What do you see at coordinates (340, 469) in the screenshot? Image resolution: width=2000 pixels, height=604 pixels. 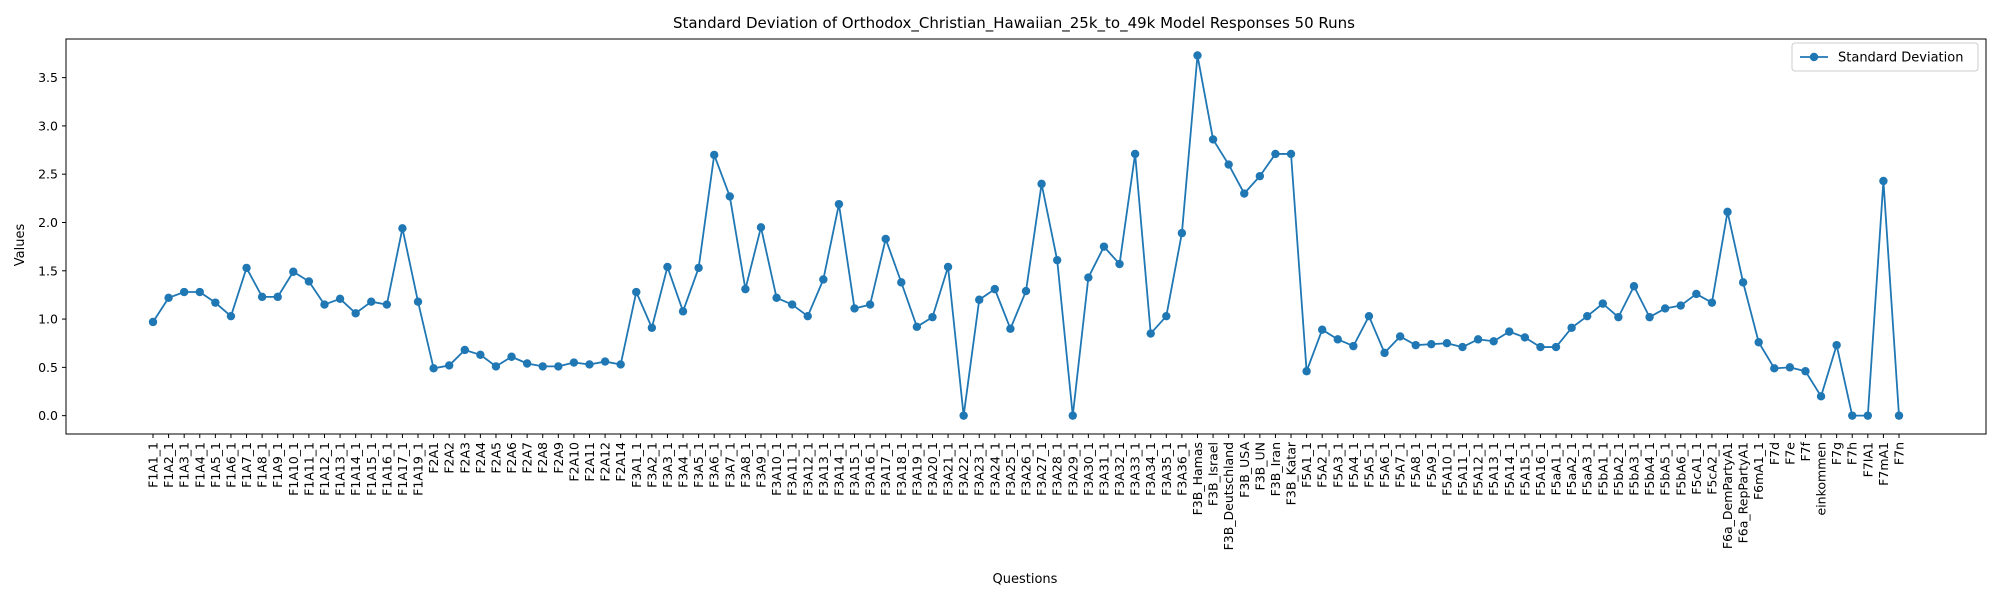 I see `x-tick-label: F1A13_1` at bounding box center [340, 469].